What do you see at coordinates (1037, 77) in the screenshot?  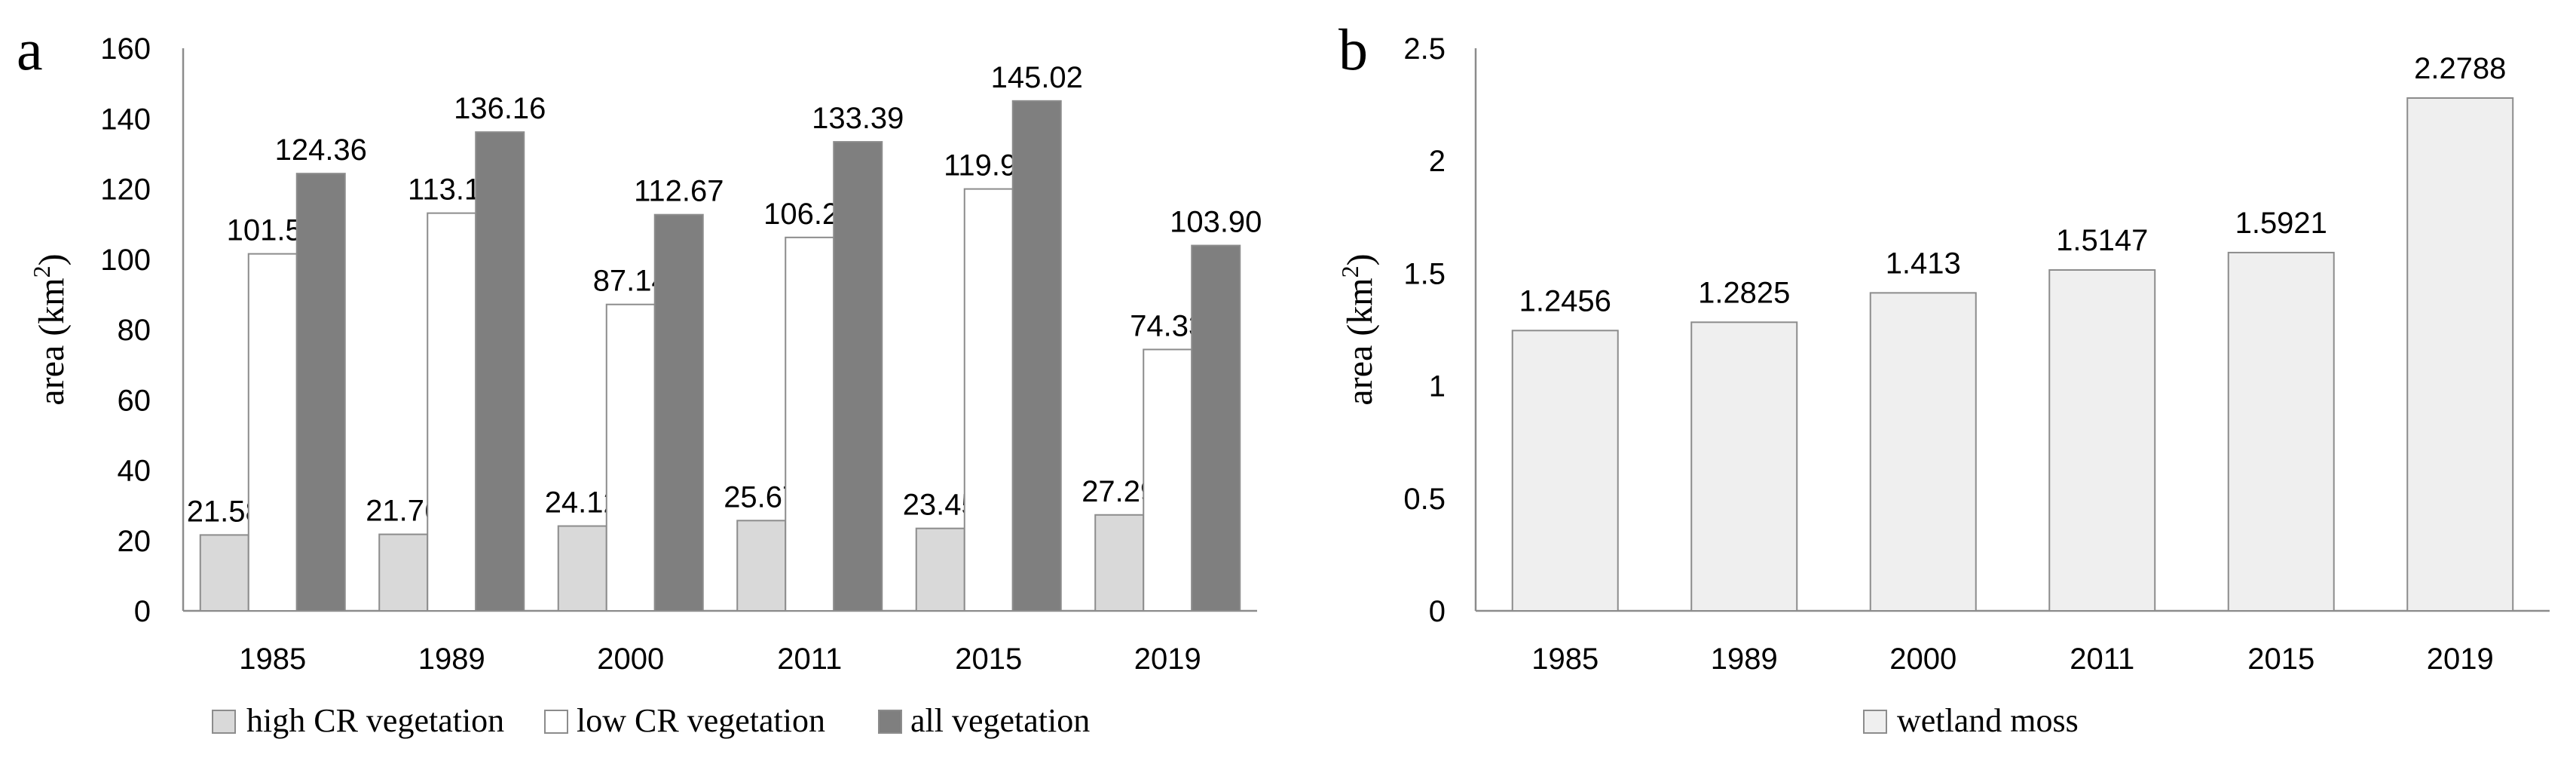 I see `data-label: 145.02` at bounding box center [1037, 77].